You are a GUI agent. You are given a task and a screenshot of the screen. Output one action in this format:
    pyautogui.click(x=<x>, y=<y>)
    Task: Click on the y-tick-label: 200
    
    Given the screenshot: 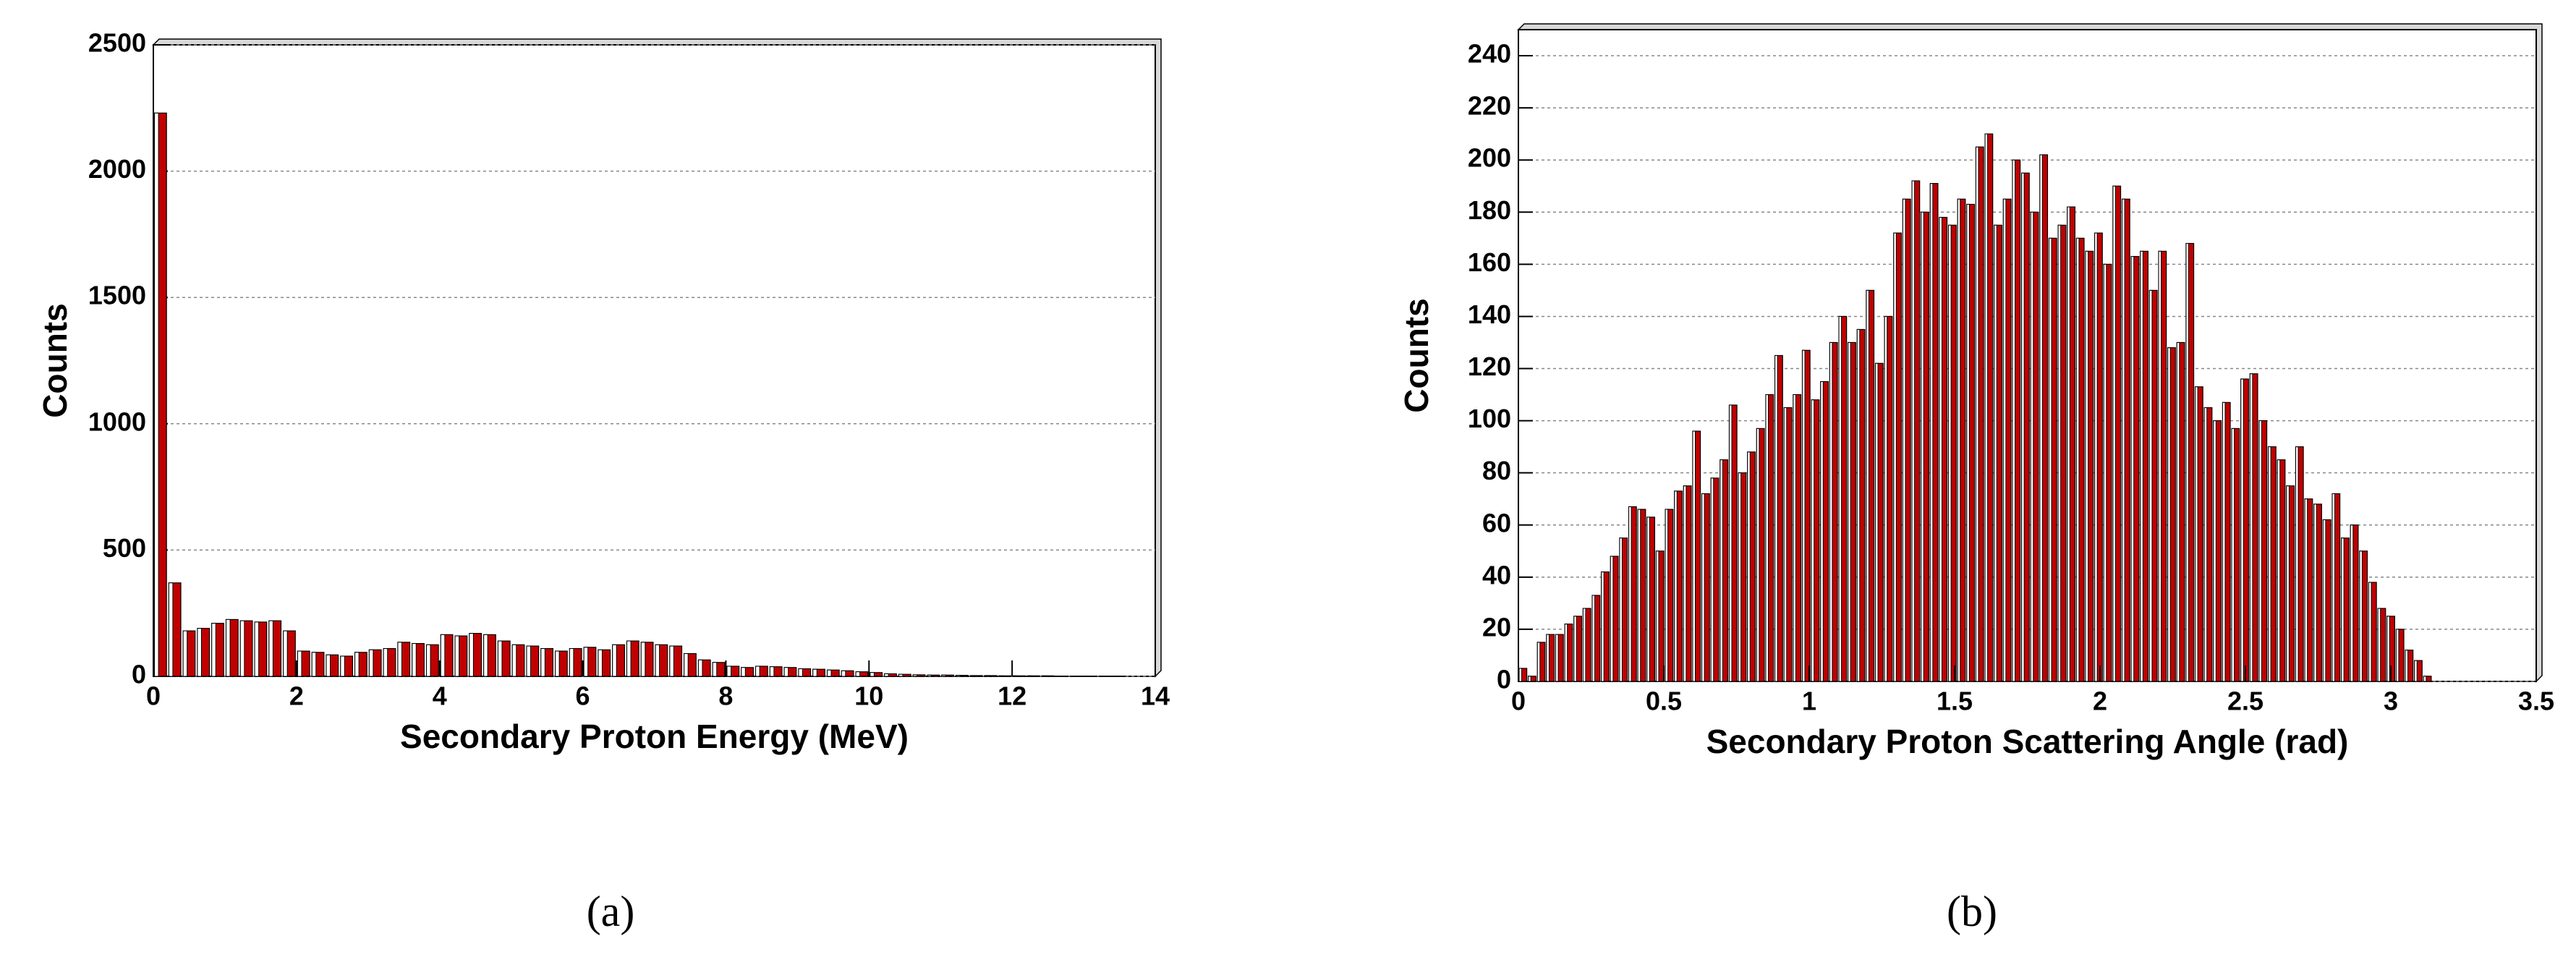 What is the action you would take?
    pyautogui.click(x=1489, y=158)
    